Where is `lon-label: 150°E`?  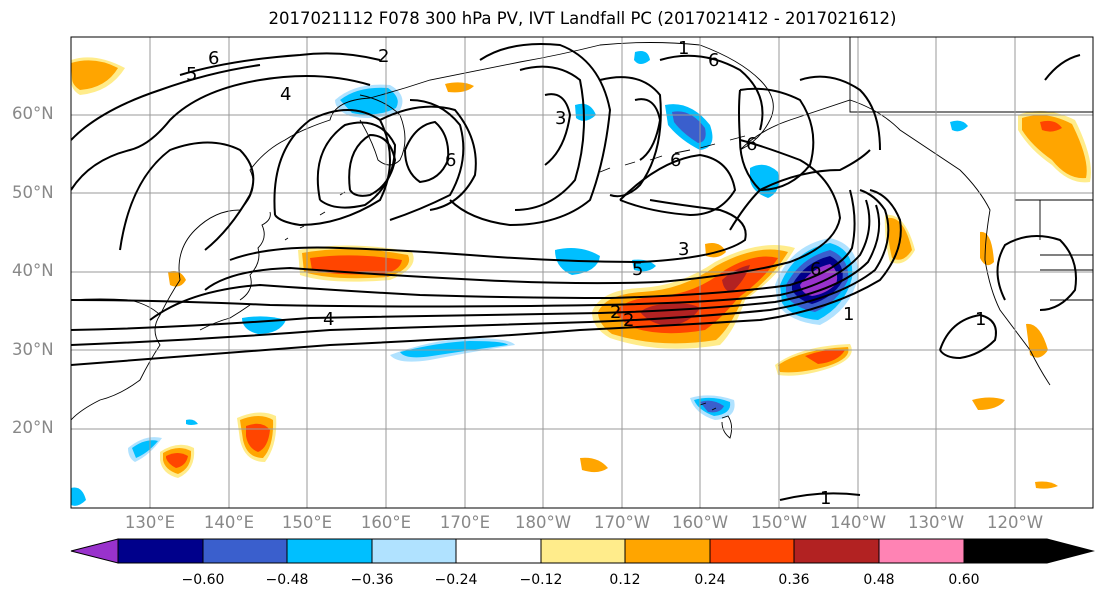
lon-label: 150°E is located at coordinates (307, 522).